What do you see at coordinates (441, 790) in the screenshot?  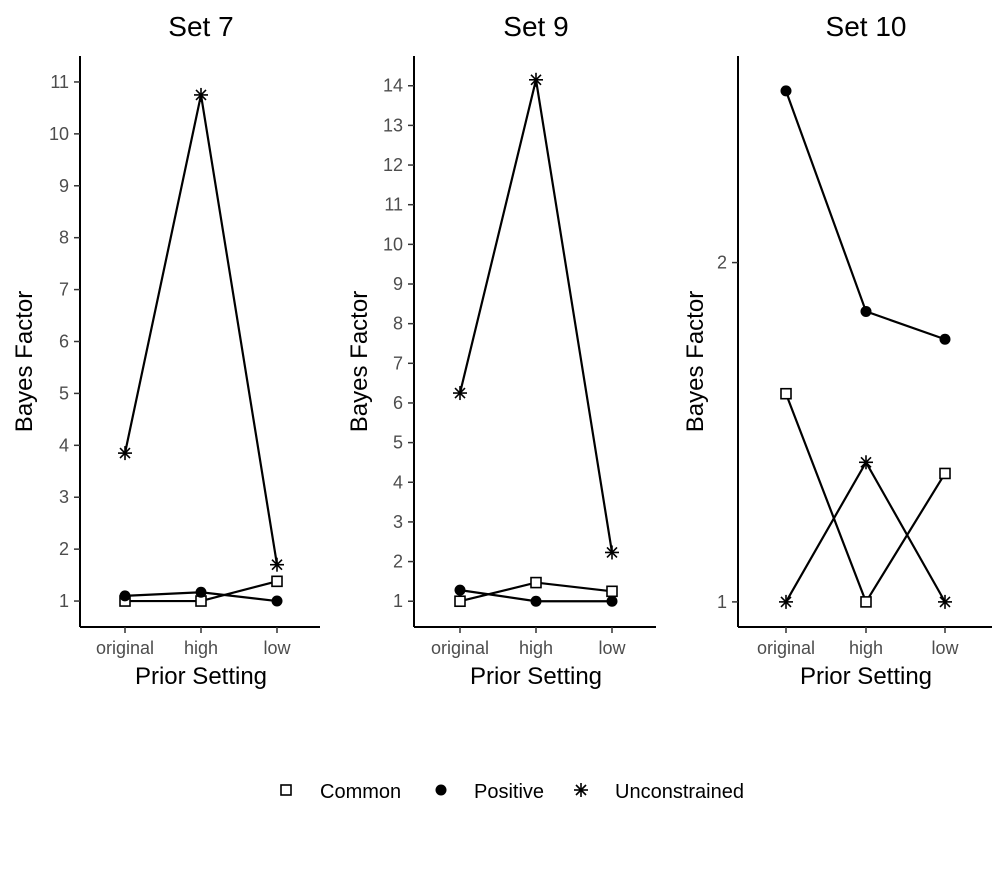 I see `legend-marker-positive` at bounding box center [441, 790].